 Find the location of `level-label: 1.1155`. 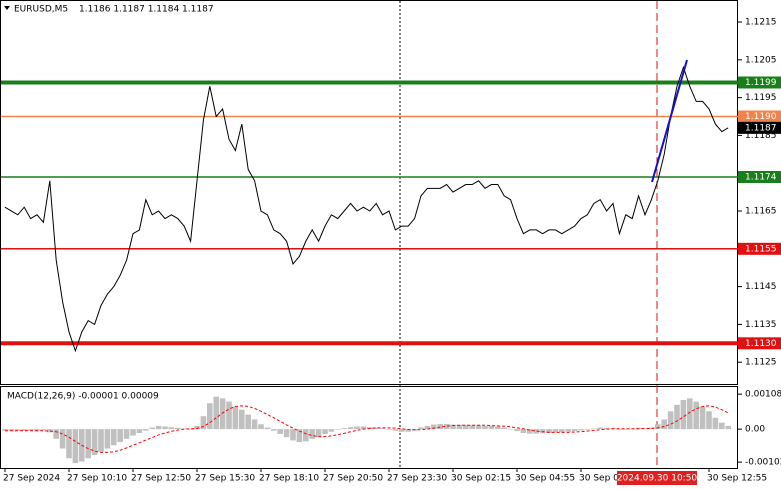

level-label: 1.1155 is located at coordinates (761, 249).